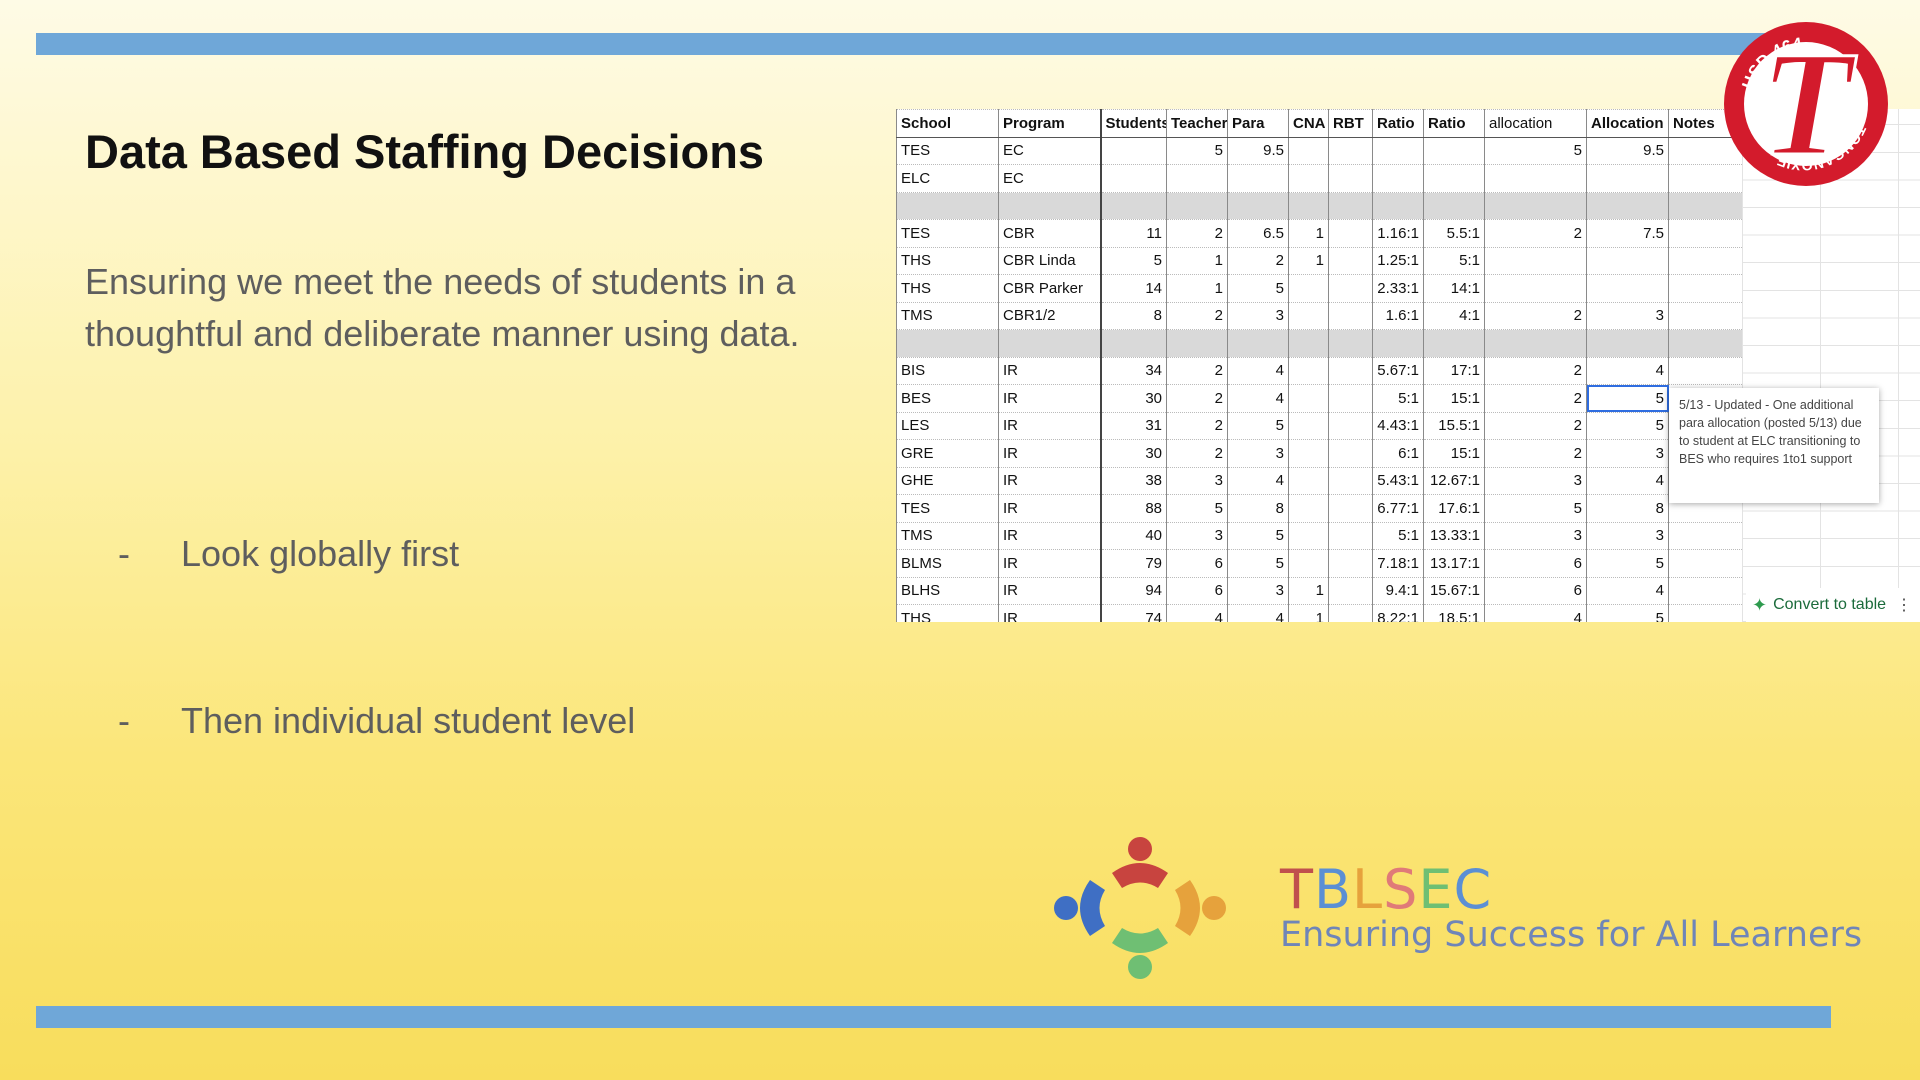 The image size is (1920, 1080). Describe the element at coordinates (1833, 605) in the screenshot. I see `convert-to-table-chip: ✦ Convert to table ⋮` at that location.